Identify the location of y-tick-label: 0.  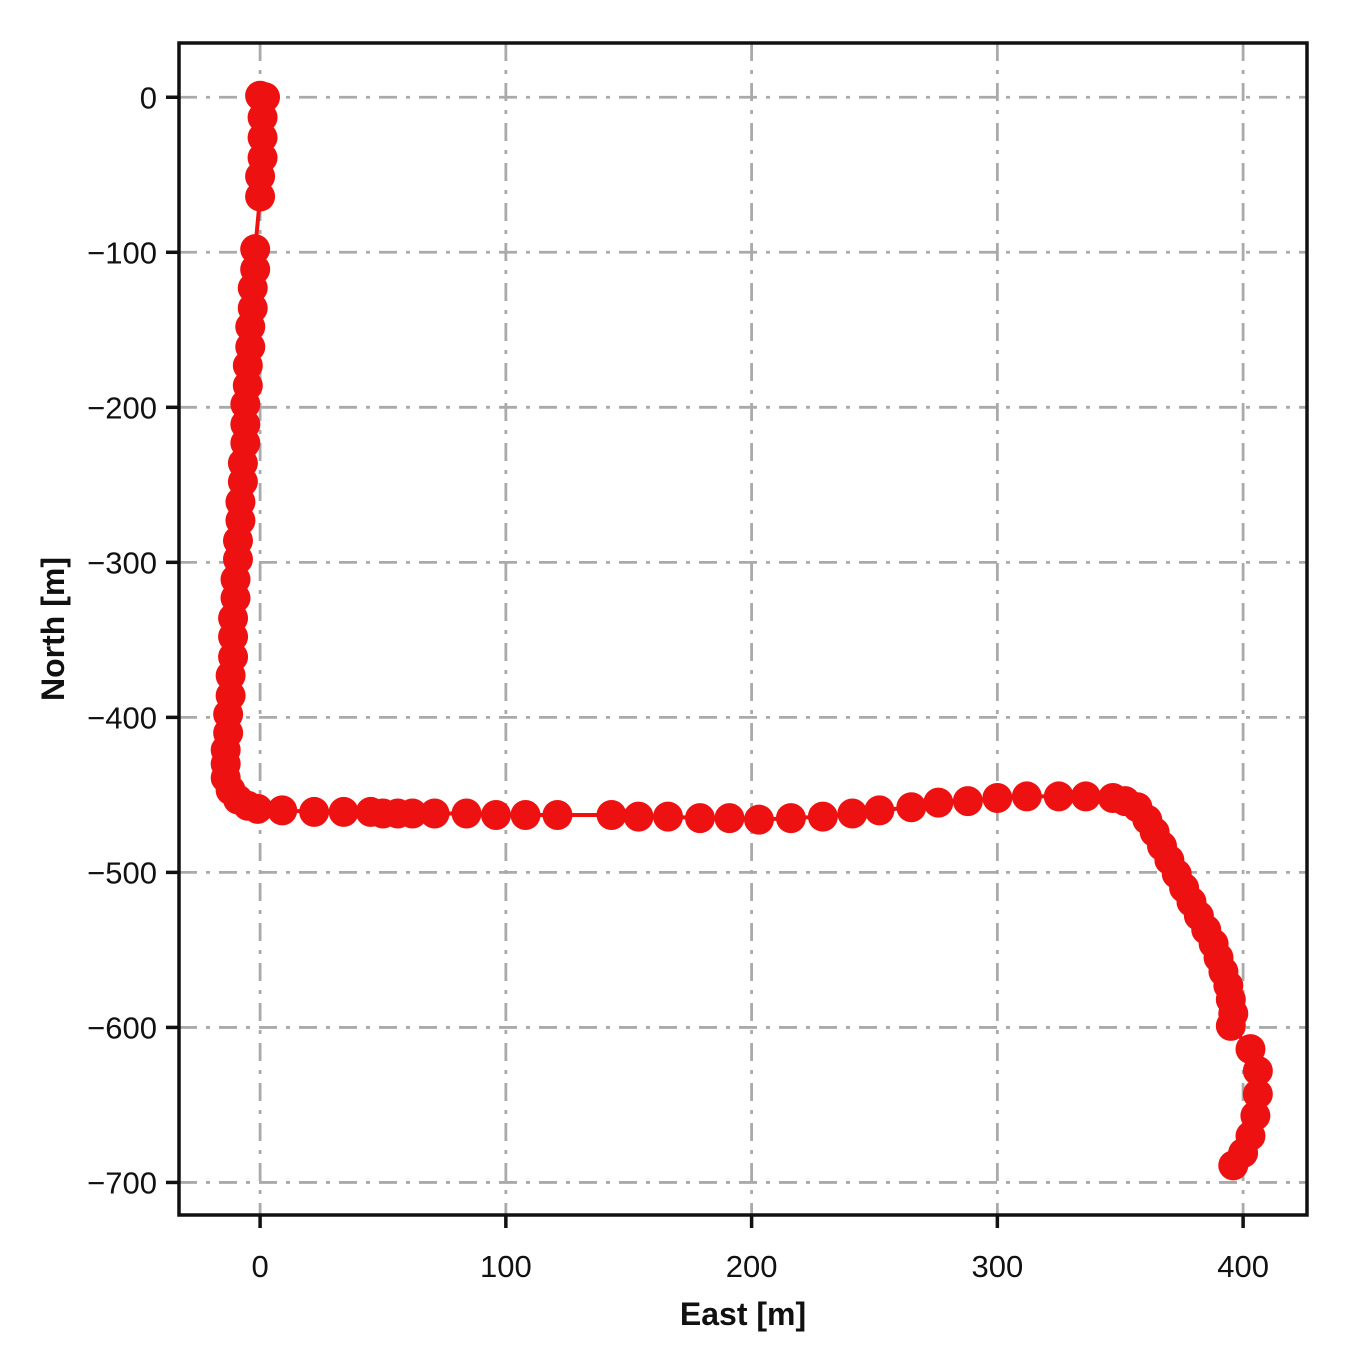
(148, 97).